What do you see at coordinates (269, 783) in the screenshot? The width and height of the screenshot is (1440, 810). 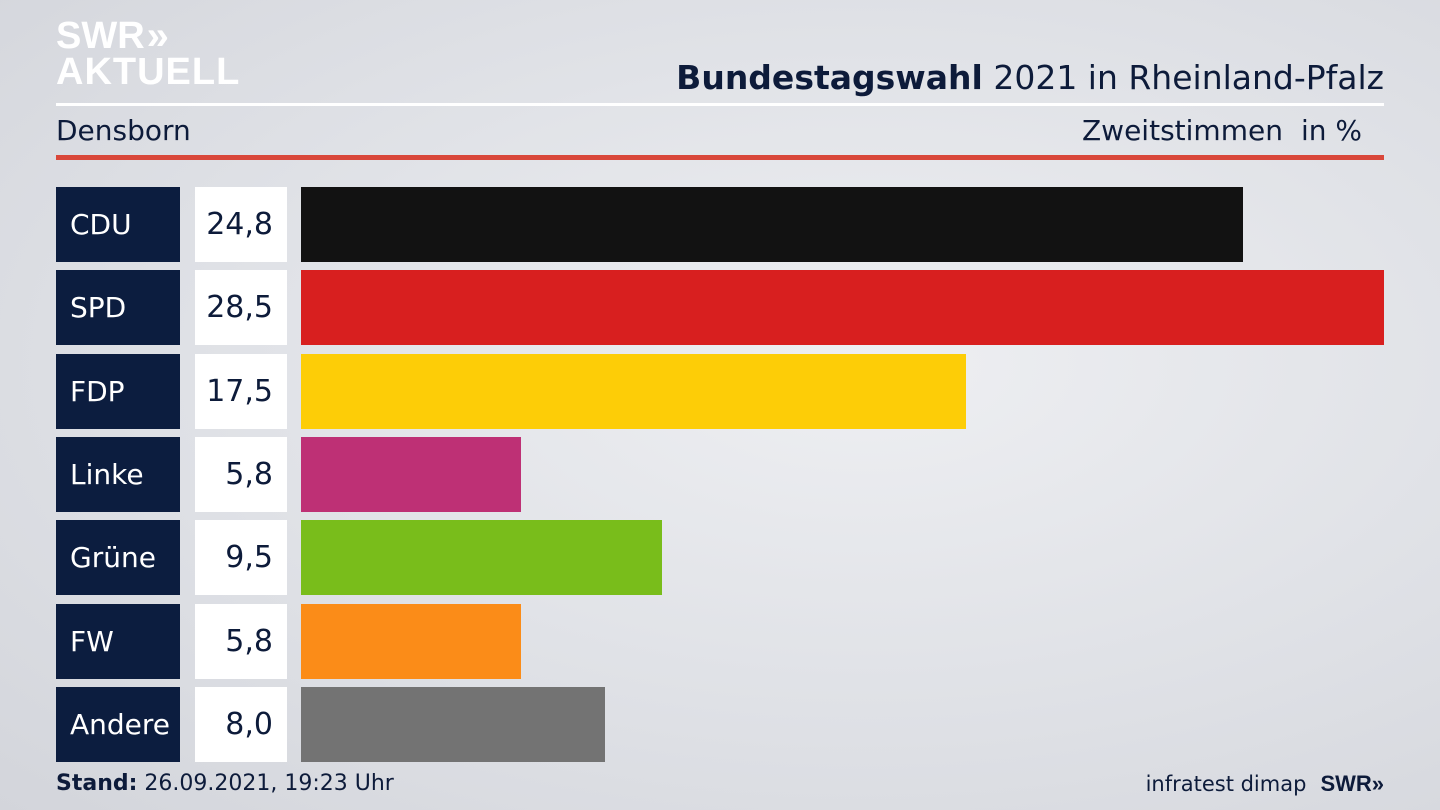 I see `stand-value: 26.09.2021, 19:23 Uhr` at bounding box center [269, 783].